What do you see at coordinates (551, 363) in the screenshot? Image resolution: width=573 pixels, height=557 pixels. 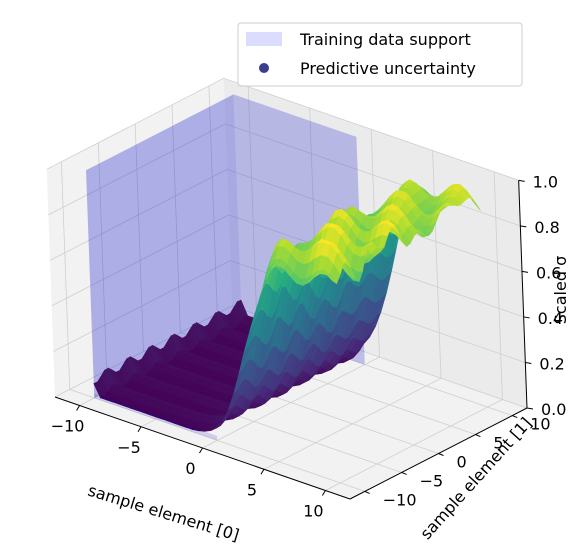 I see `z-tick-label: 0.2` at bounding box center [551, 363].